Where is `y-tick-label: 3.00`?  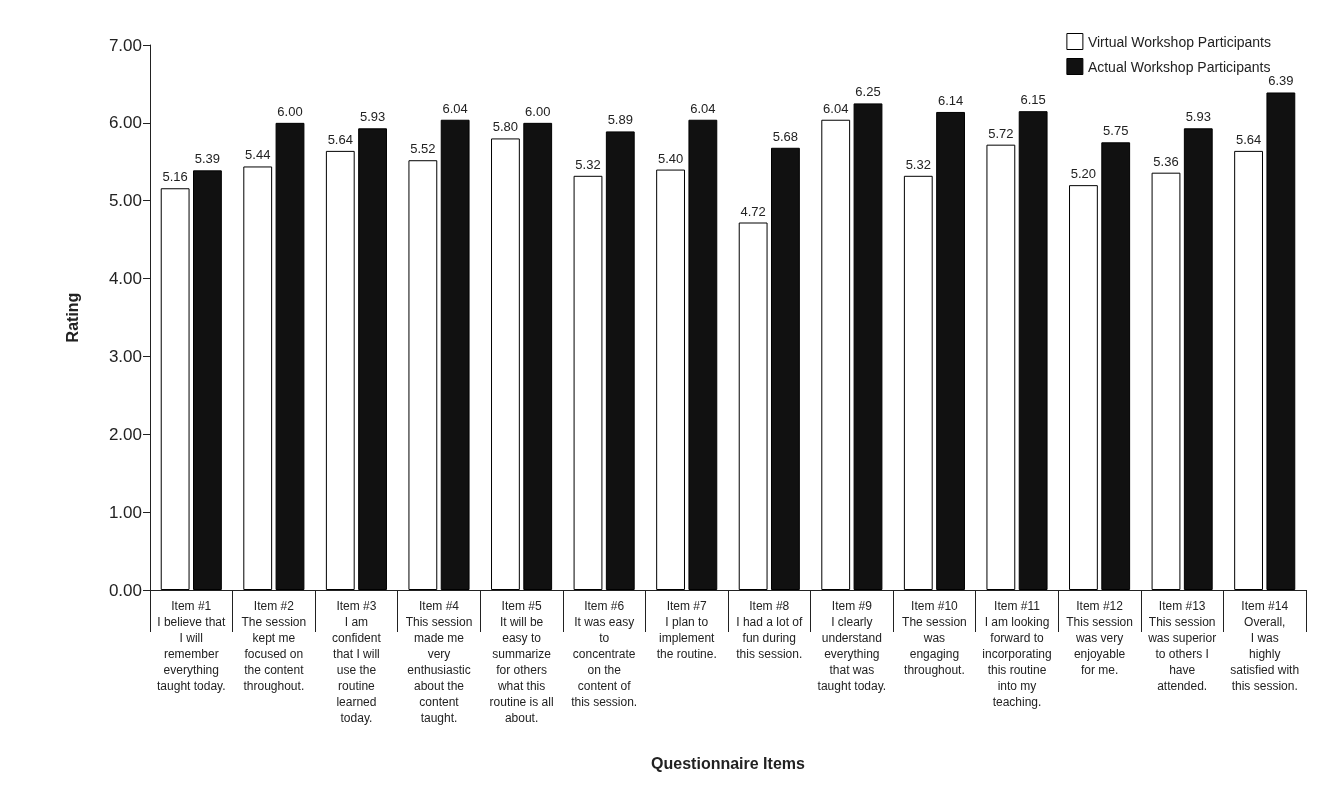
y-tick-label: 3.00 is located at coordinates (125, 356).